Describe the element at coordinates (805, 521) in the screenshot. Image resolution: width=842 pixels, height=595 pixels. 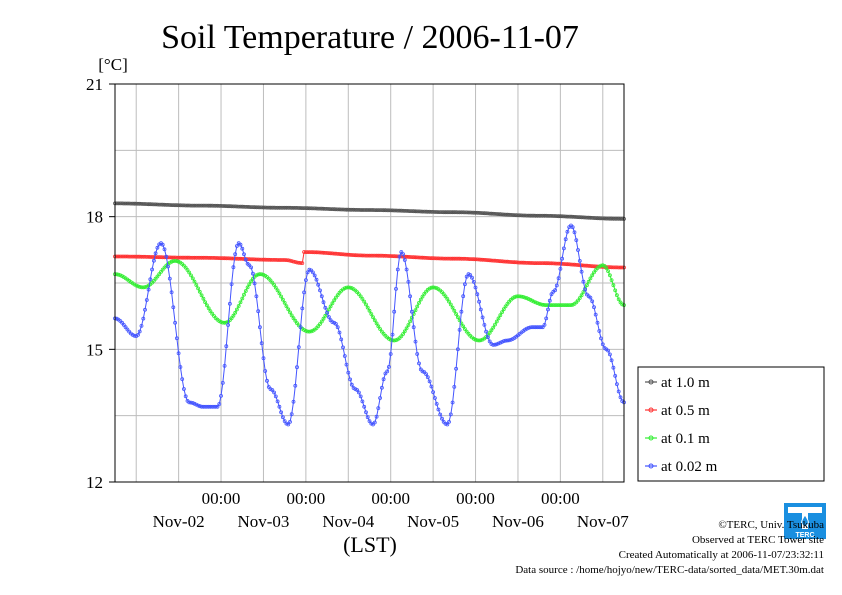
I see `terc-logo-icon: TERC` at that location.